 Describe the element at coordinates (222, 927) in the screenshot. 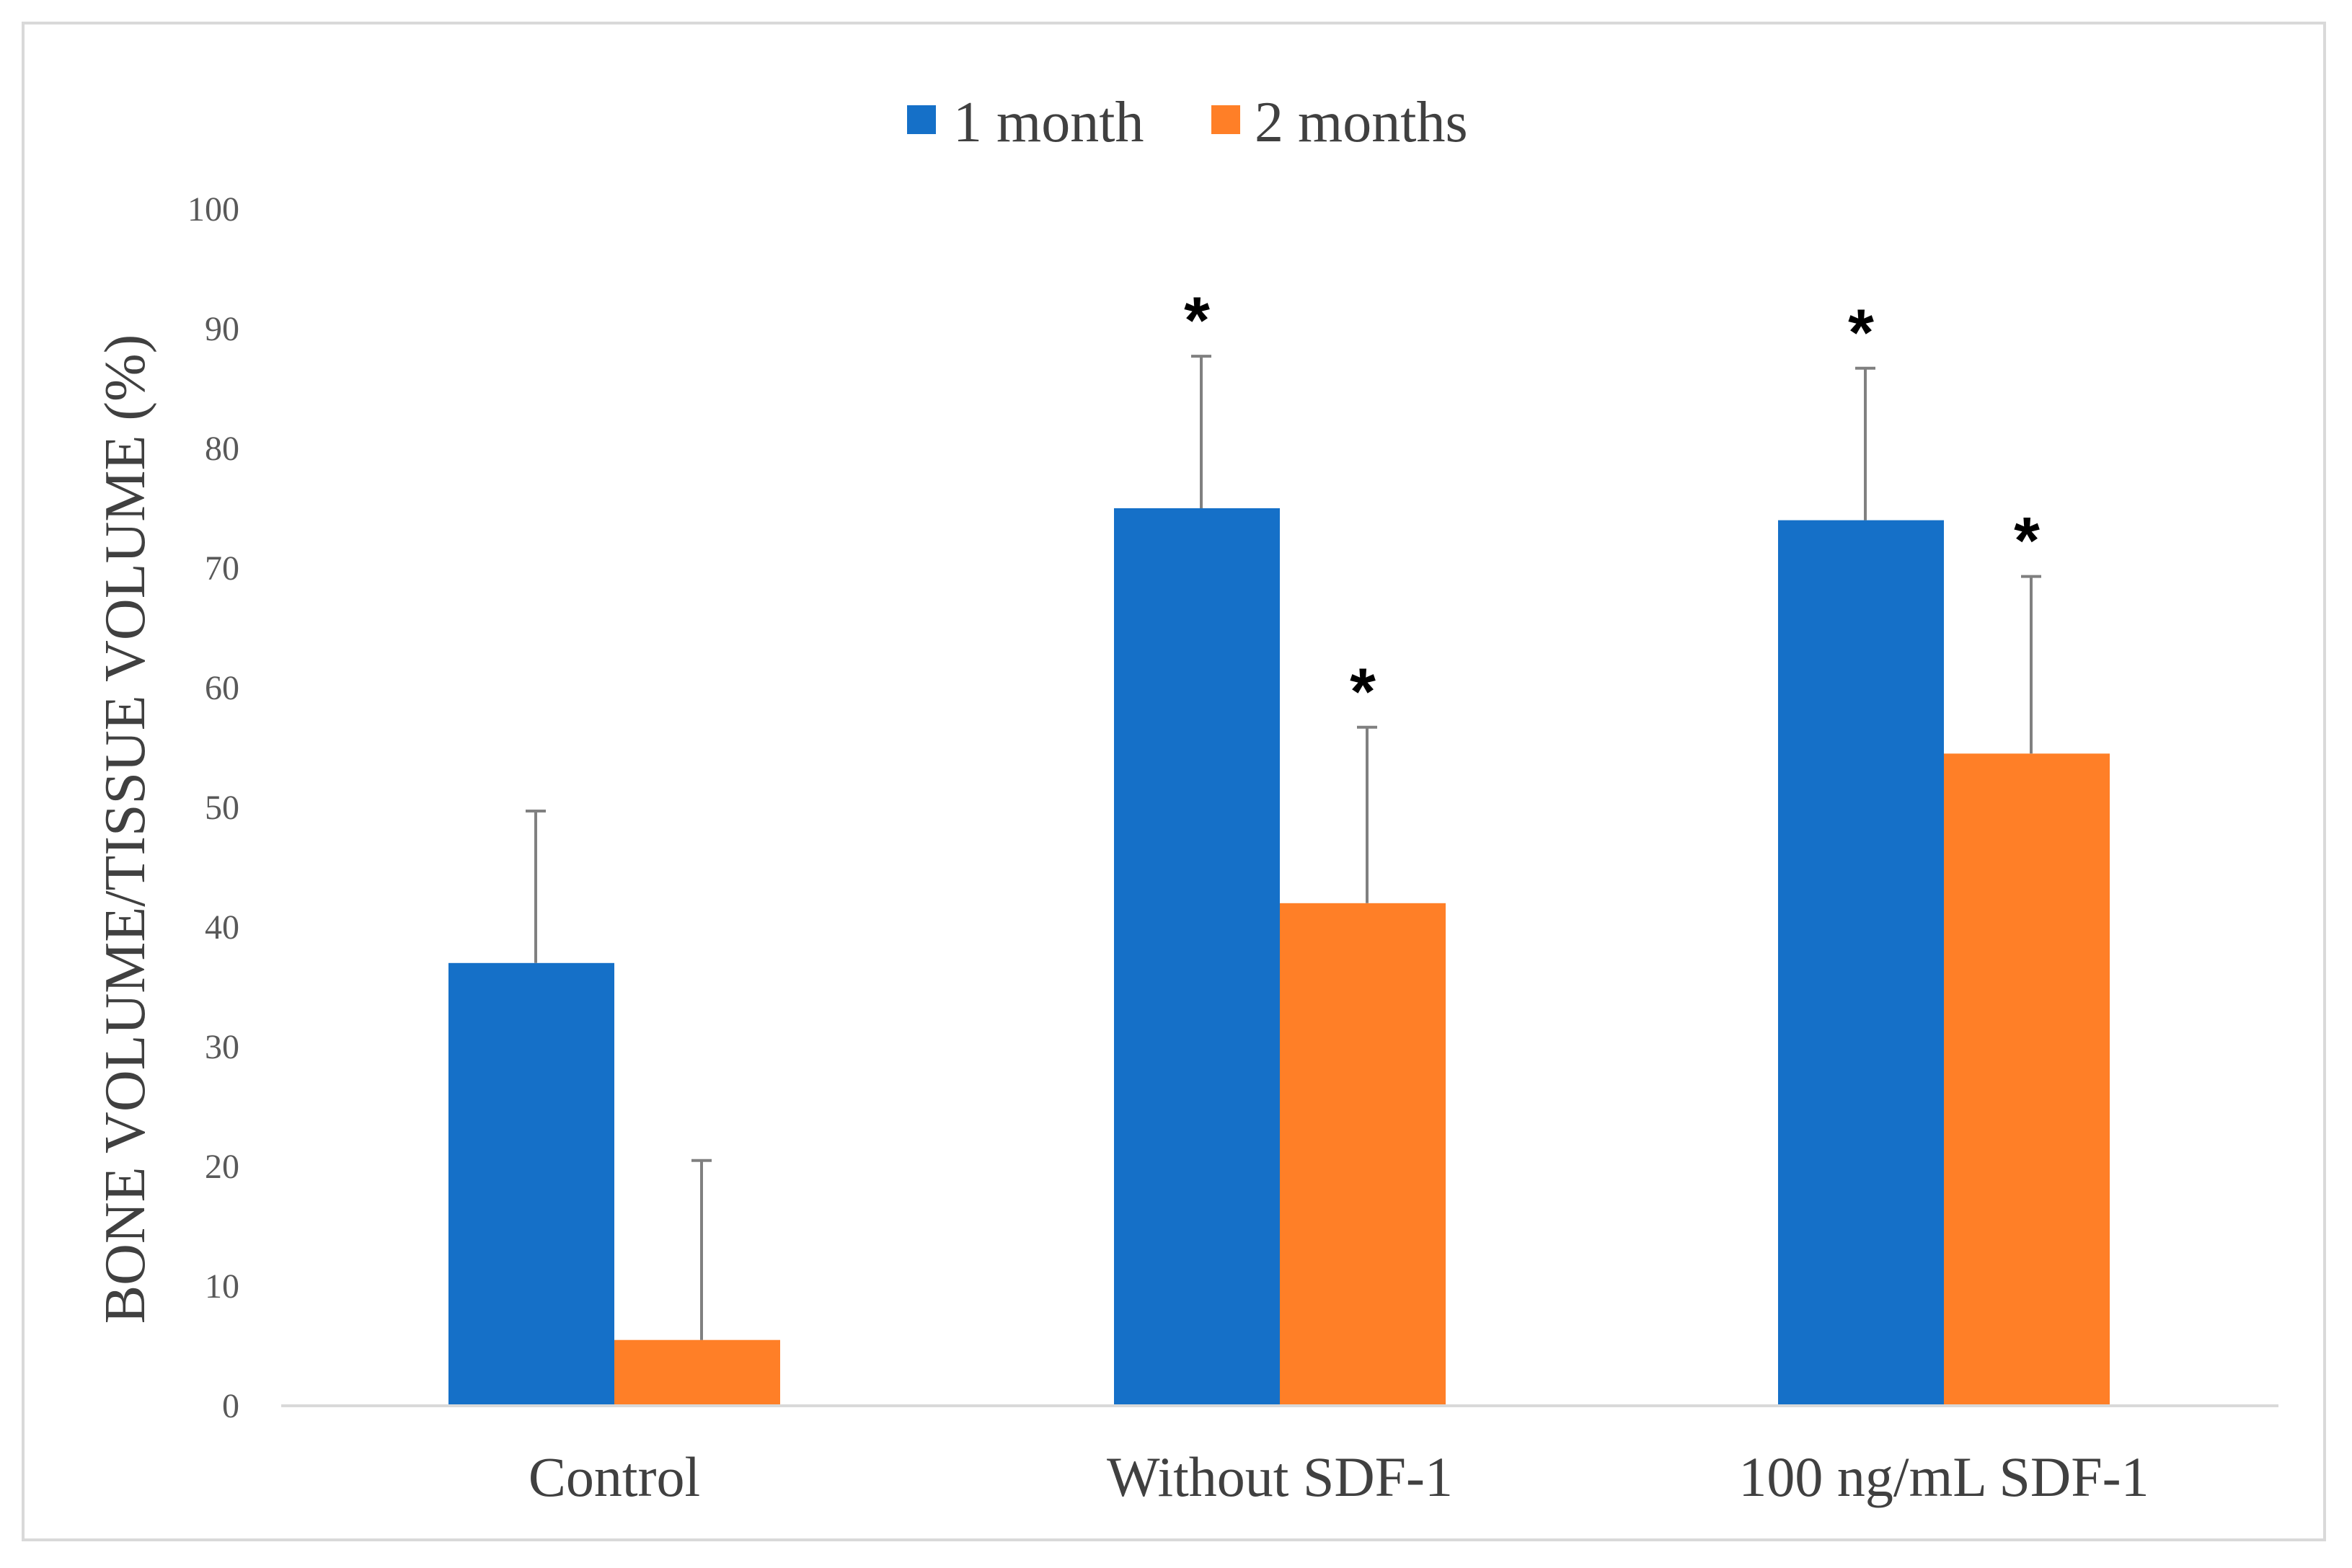

I see `y-tick-label: 40` at that location.